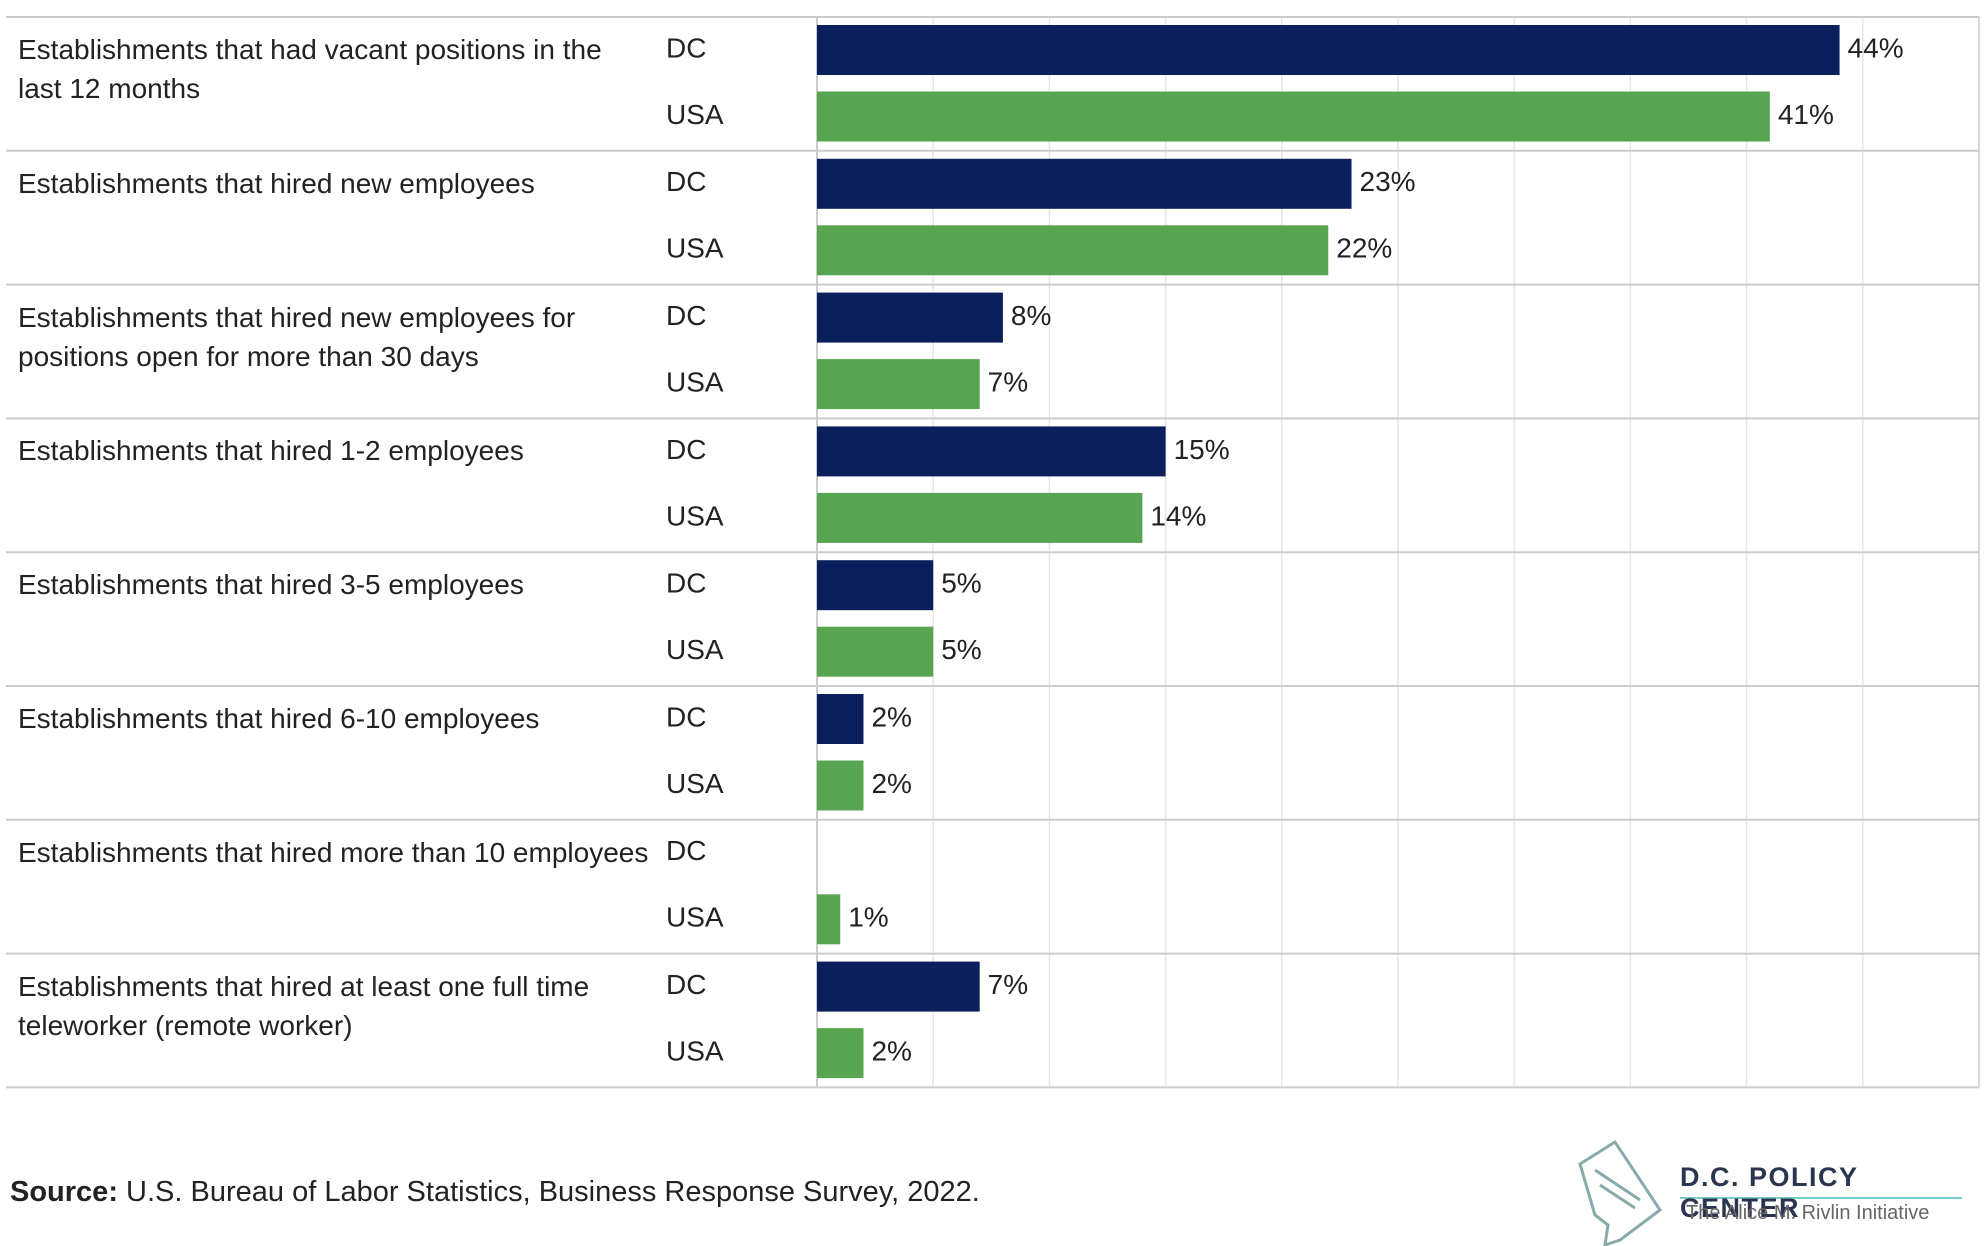 The width and height of the screenshot is (1984, 1246). I want to click on source-label: Source:, so click(64, 1192).